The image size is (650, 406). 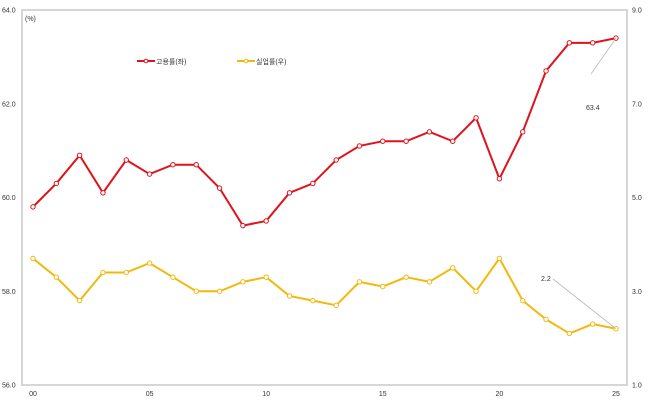 What do you see at coordinates (9, 386) in the screenshot?
I see `y-left-tick-label: 56.0` at bounding box center [9, 386].